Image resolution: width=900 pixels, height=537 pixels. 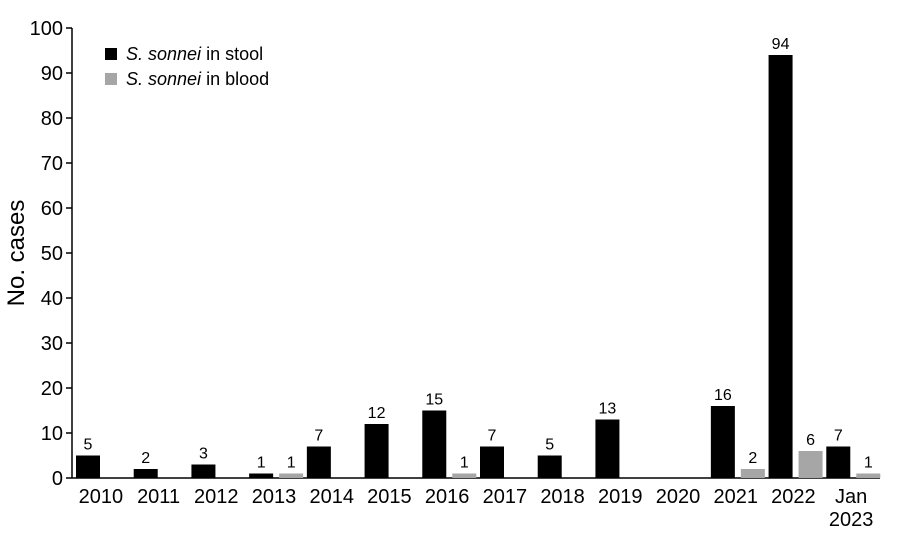 I want to click on x-tick-label: 2021, so click(x=735, y=497).